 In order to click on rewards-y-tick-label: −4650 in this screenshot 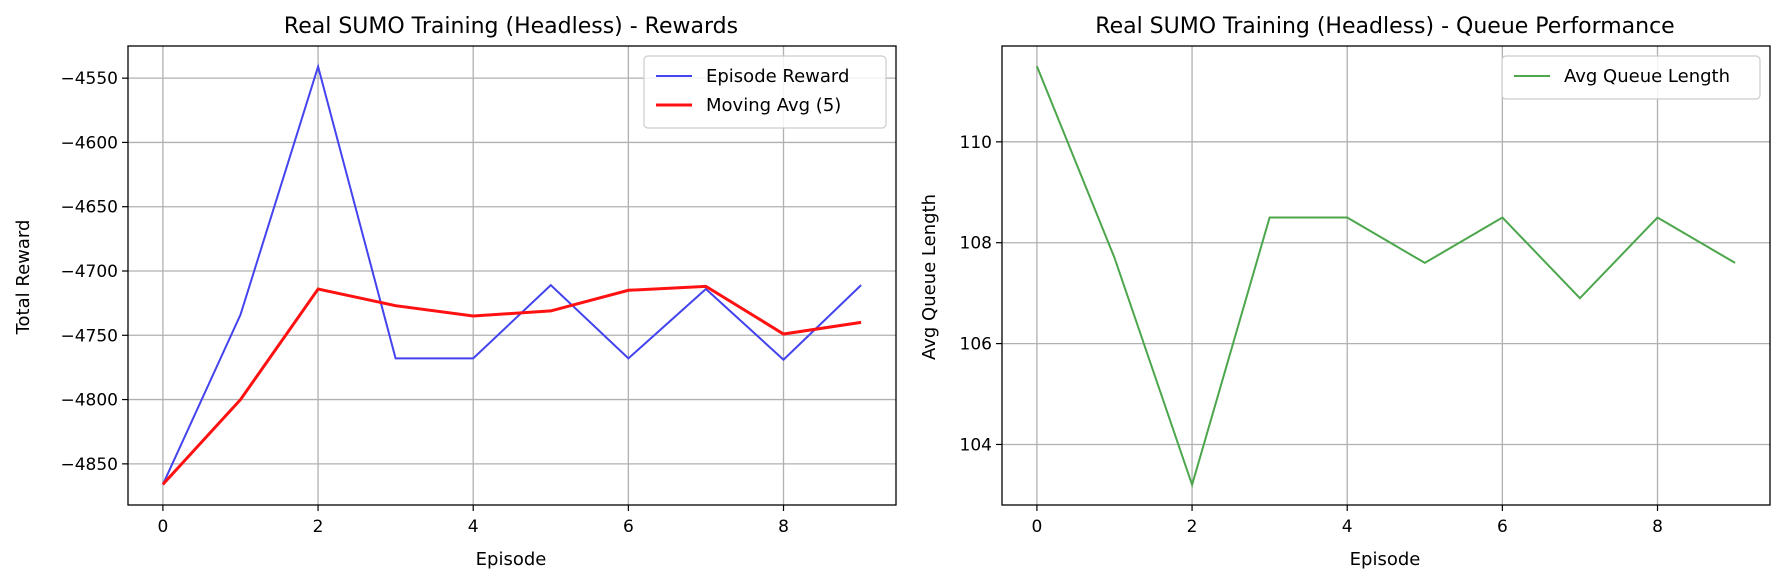, I will do `click(89, 208)`.